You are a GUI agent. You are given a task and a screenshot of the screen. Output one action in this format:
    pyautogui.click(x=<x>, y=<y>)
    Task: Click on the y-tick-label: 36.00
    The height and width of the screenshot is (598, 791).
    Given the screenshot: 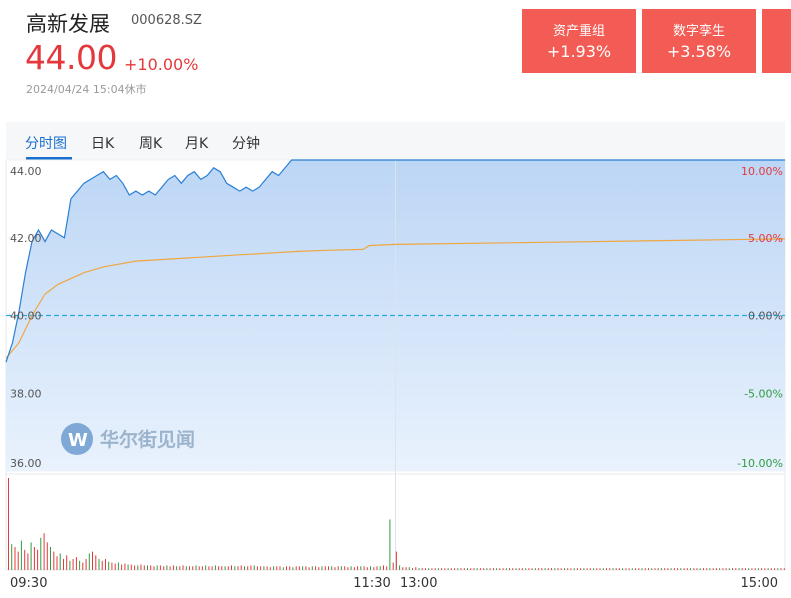 What is the action you would take?
    pyautogui.click(x=26, y=463)
    